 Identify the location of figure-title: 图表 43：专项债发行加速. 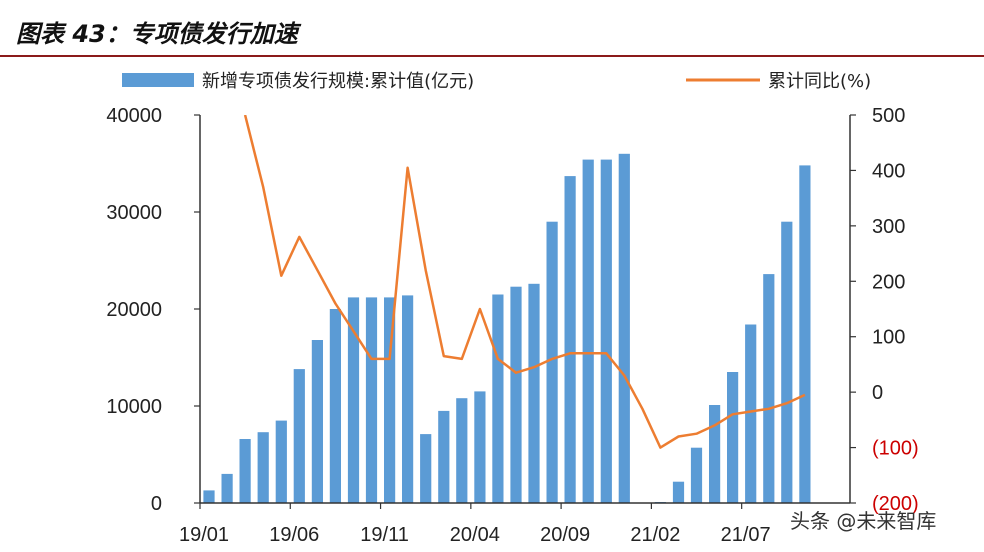
(157, 34).